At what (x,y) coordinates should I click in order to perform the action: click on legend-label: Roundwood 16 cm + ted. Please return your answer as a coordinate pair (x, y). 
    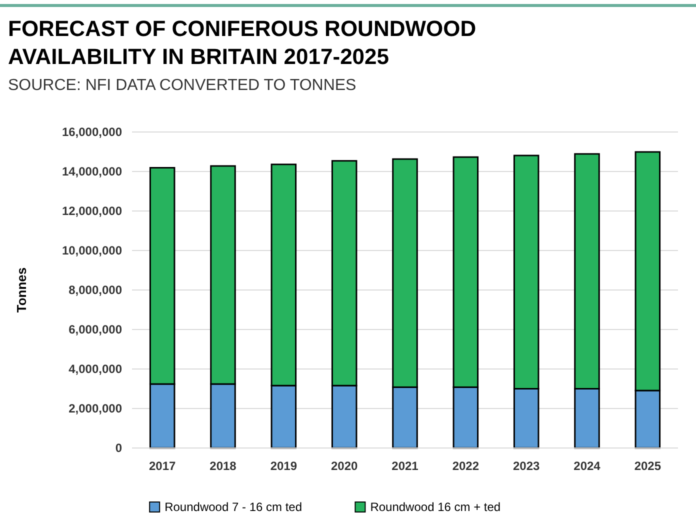
    Looking at the image, I should click on (435, 507).